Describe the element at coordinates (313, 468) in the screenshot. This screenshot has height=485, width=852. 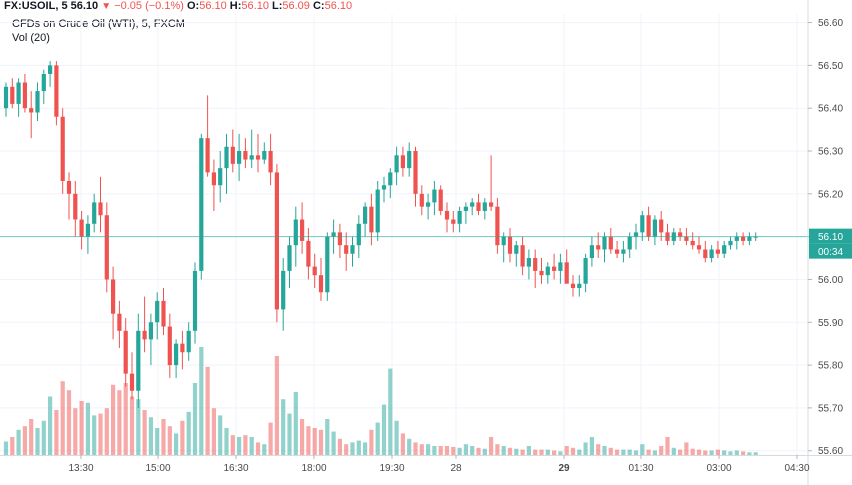
I see `x-tick-label: 18:00` at that location.